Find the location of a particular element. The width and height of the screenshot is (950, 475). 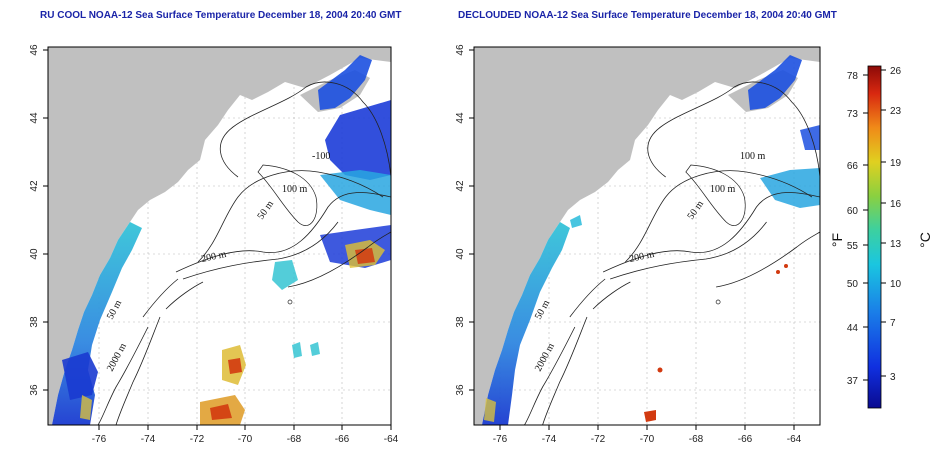

left-y-tick-label: 46 is located at coordinates (34, 50).